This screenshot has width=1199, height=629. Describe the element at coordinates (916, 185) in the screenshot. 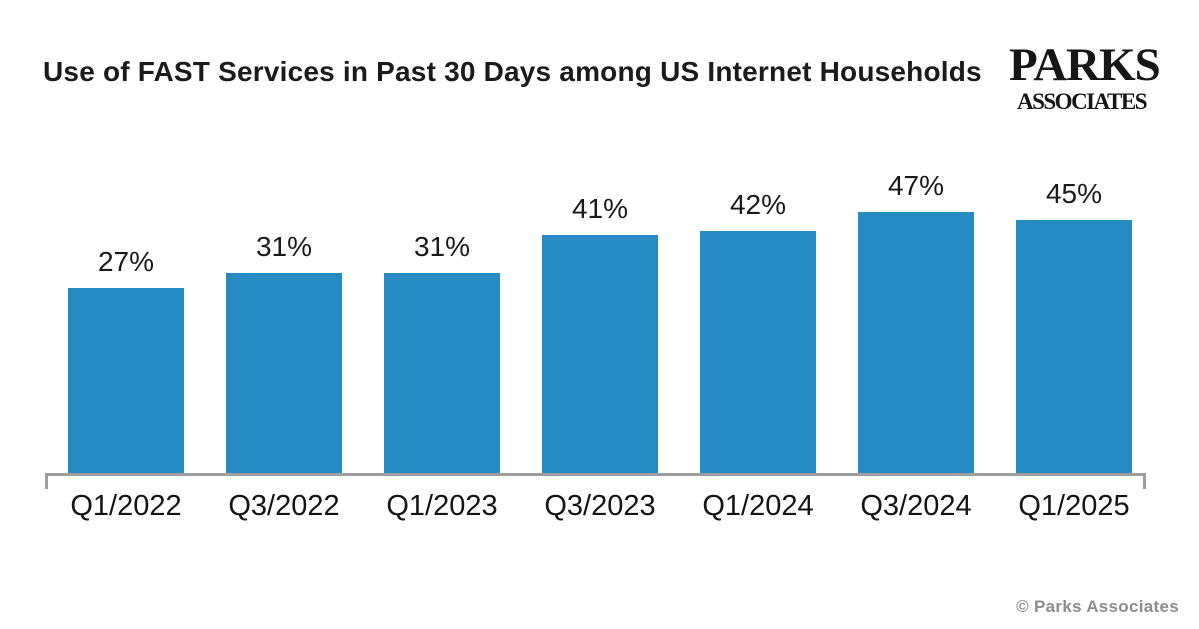

I see `bar-value-label: 47%` at that location.